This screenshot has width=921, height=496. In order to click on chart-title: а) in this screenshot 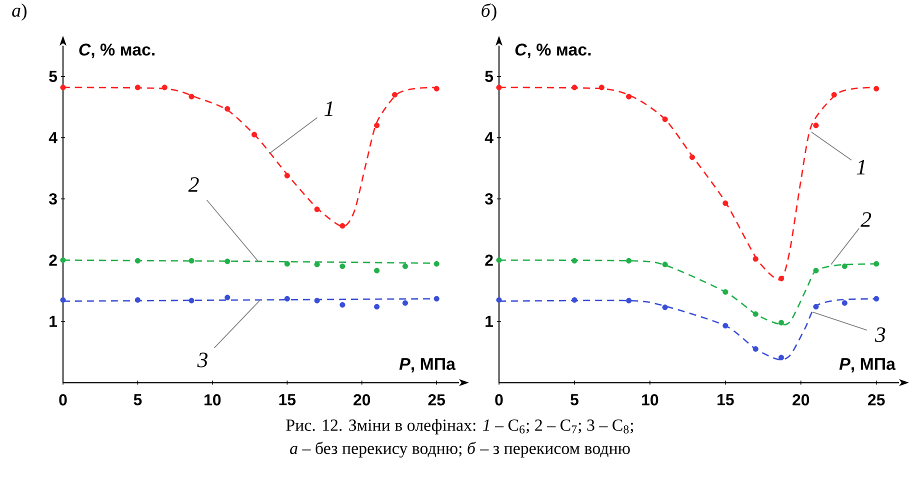, I will do `click(19, 12)`.